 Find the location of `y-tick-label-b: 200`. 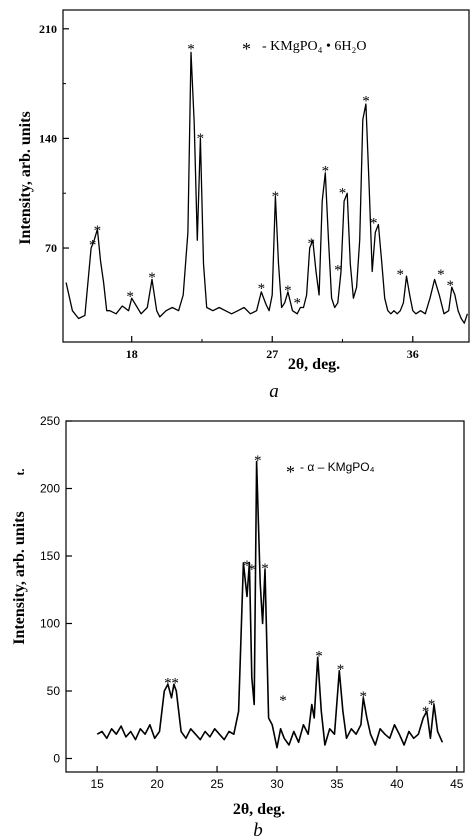

y-tick-label-b: 200 is located at coordinates (50, 489).